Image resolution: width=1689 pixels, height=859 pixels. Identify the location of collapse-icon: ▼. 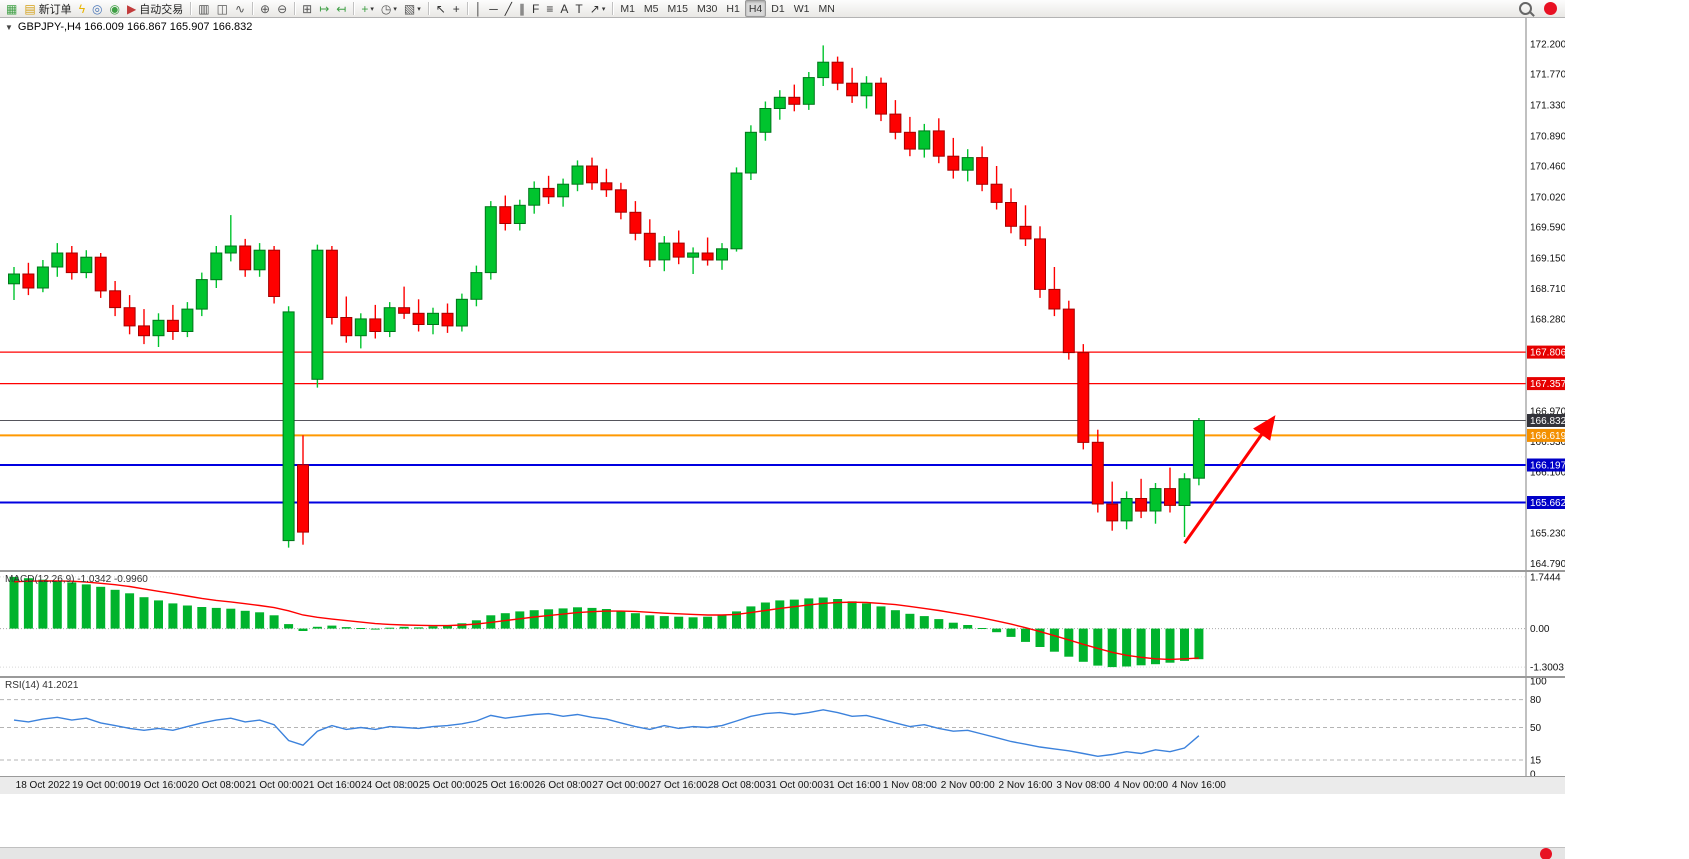
(9, 27).